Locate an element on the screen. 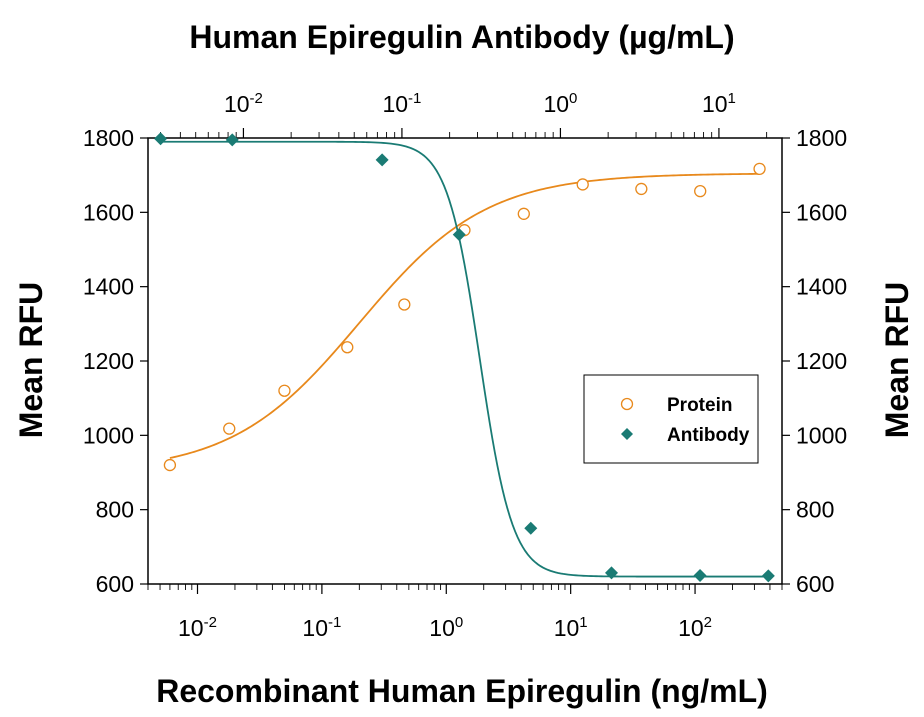 The height and width of the screenshot is (717, 924). y-tick-label-left: 1600 is located at coordinates (108, 212).